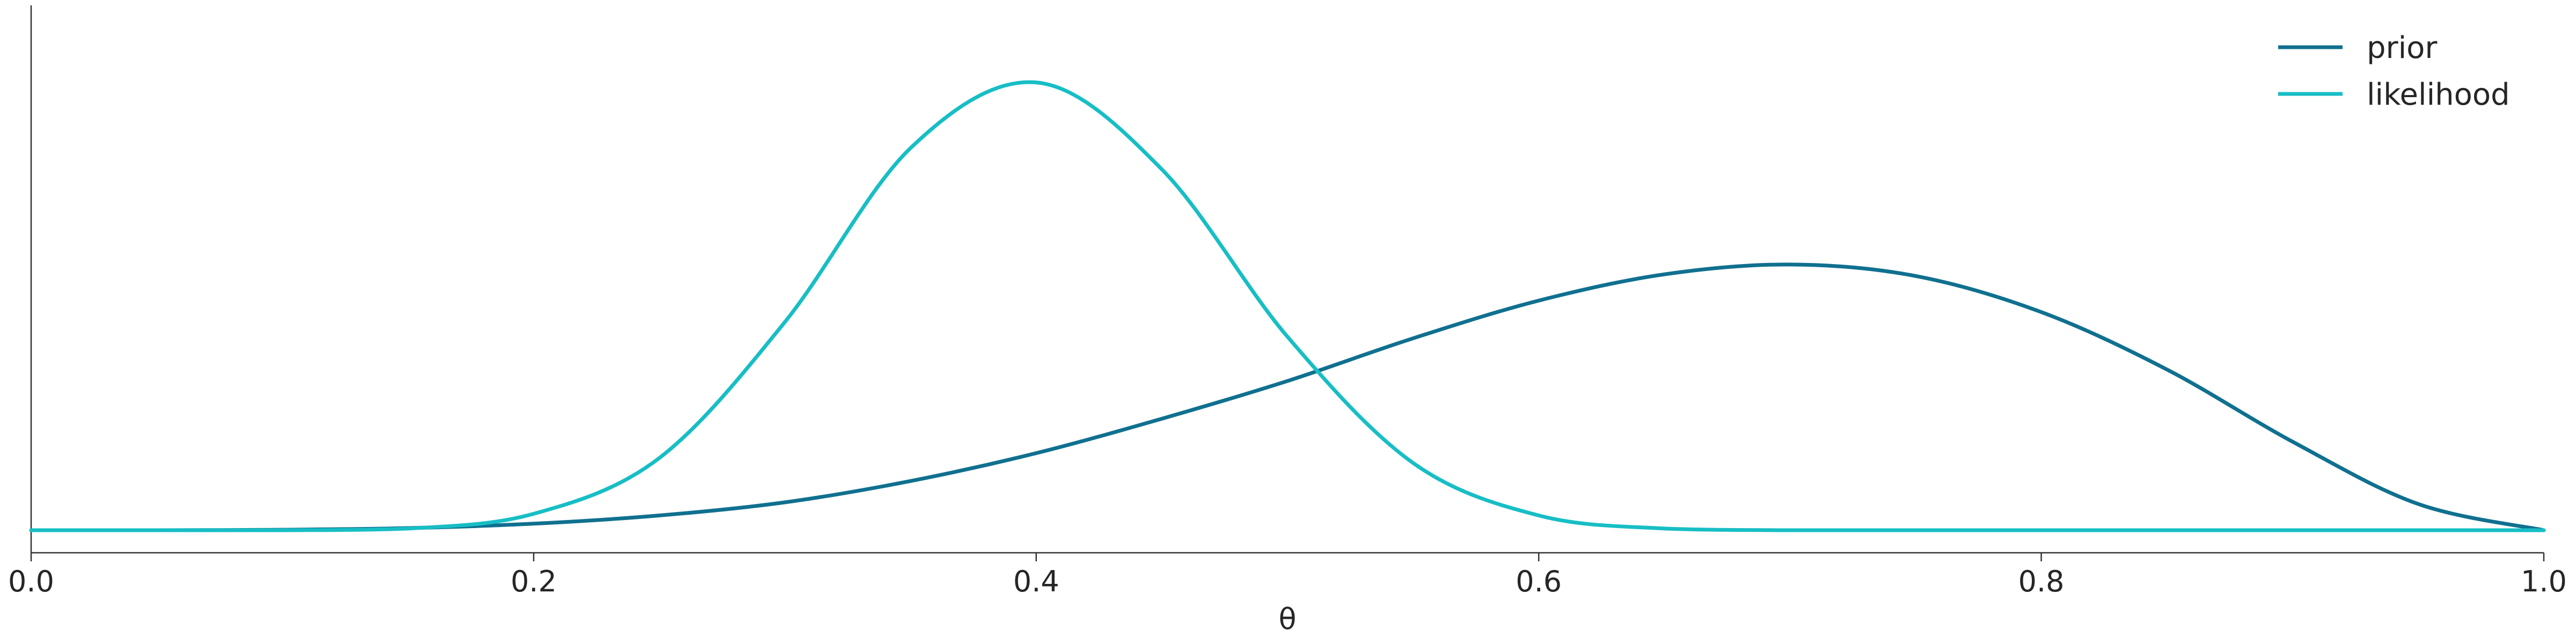 The width and height of the screenshot is (2576, 644). I want to click on x-ticks: 0.0 0.2 0.4 0.6 0.8 1.0, so click(1287, 575).